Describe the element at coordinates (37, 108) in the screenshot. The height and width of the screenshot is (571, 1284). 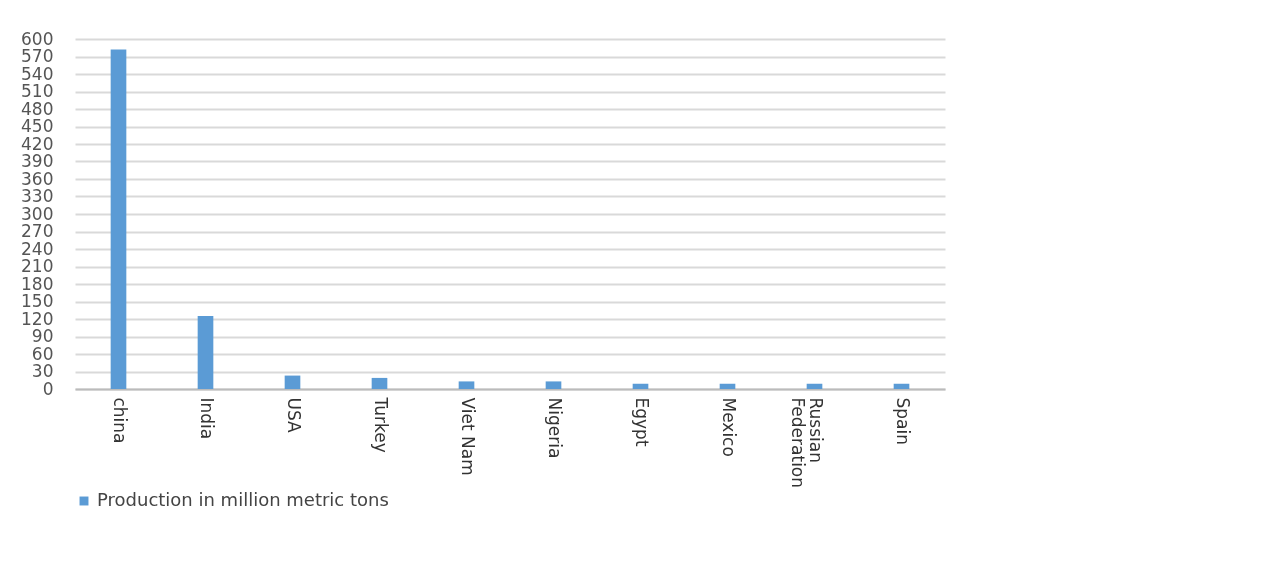
I see `y-tick-label: 480` at that location.